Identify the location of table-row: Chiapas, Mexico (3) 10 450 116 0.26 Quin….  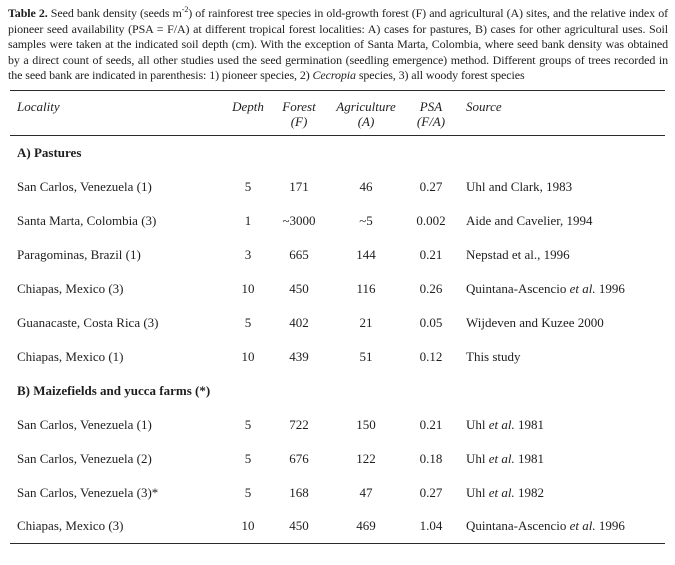
(337, 288).